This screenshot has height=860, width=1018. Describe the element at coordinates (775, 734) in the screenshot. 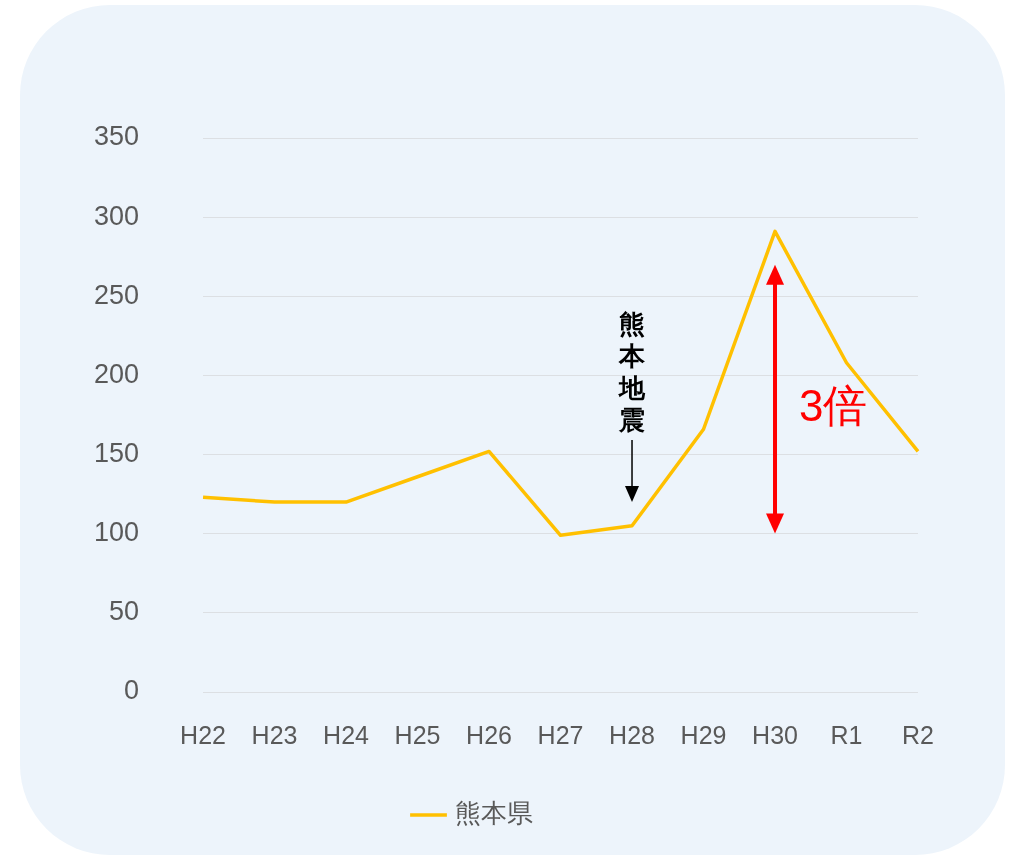

I see `x-tick-label: H30` at that location.